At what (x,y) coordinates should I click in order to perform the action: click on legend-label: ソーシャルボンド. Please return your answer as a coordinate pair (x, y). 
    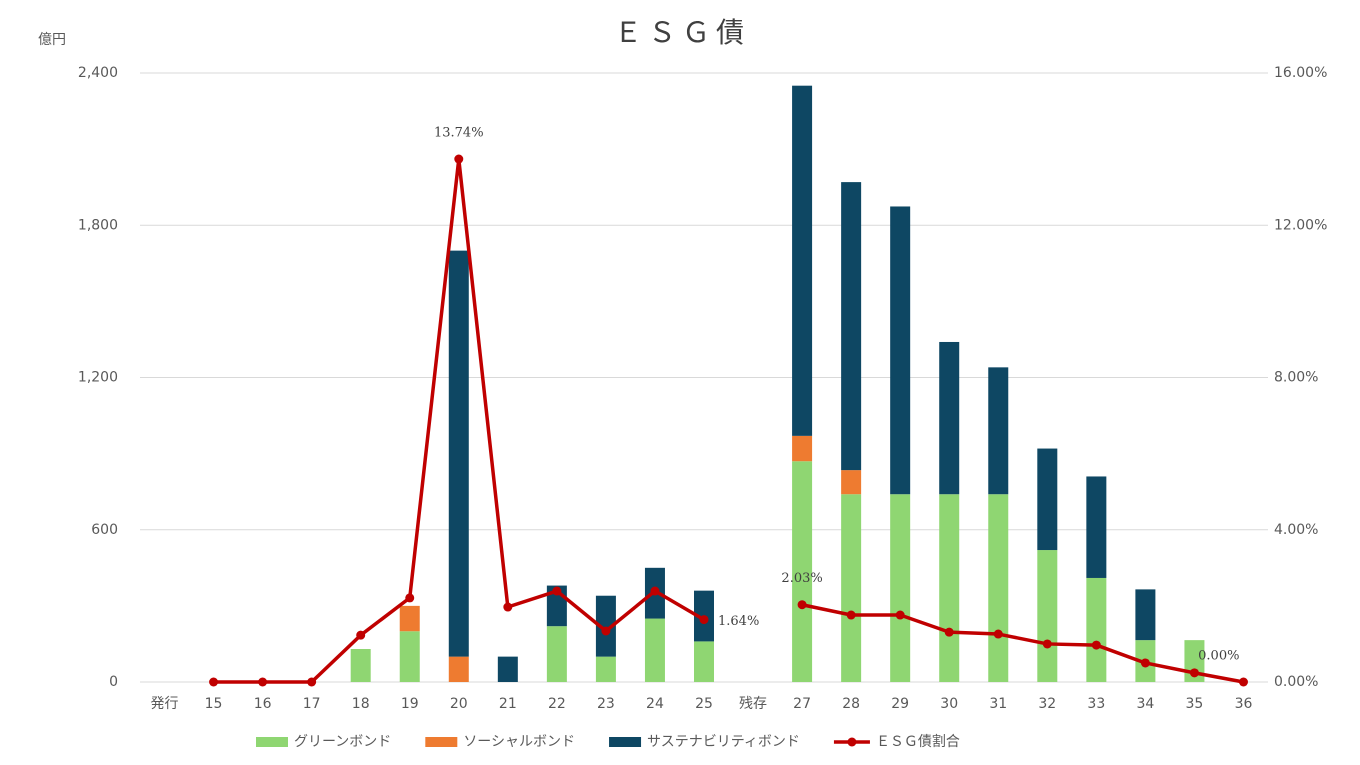
    Looking at the image, I should click on (519, 742).